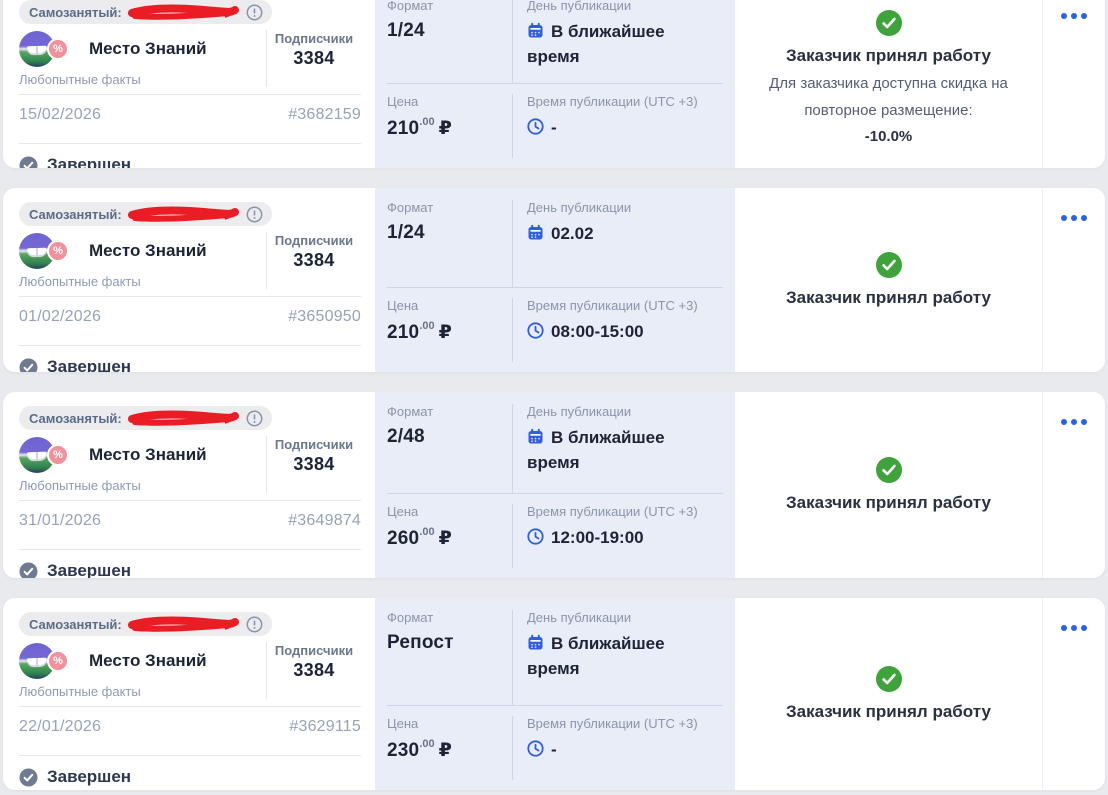  I want to click on price-integer: 260, so click(403, 538).